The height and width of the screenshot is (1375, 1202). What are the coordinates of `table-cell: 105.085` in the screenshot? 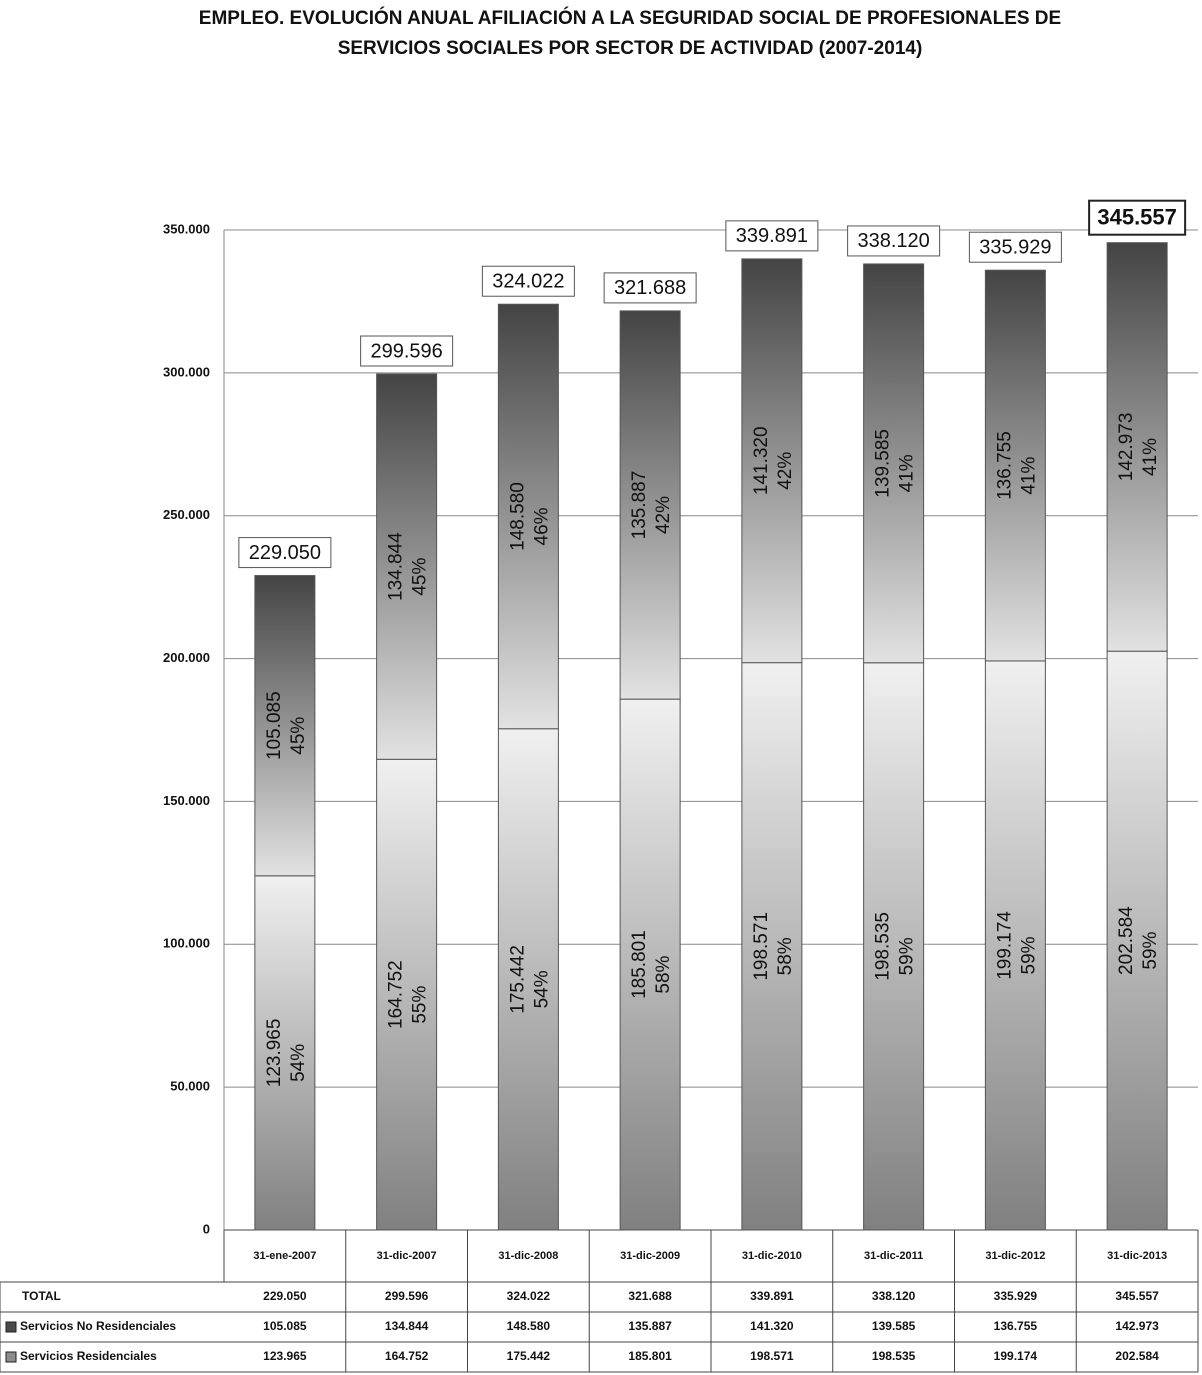 It's located at (285, 1326).